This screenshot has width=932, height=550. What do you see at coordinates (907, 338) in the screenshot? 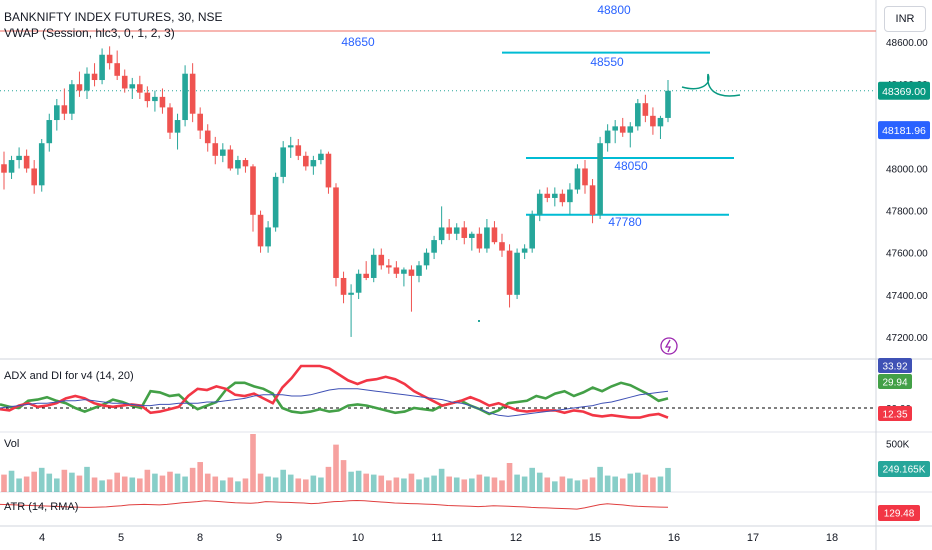
I see `price-tick-label: 47200.00` at bounding box center [907, 338].